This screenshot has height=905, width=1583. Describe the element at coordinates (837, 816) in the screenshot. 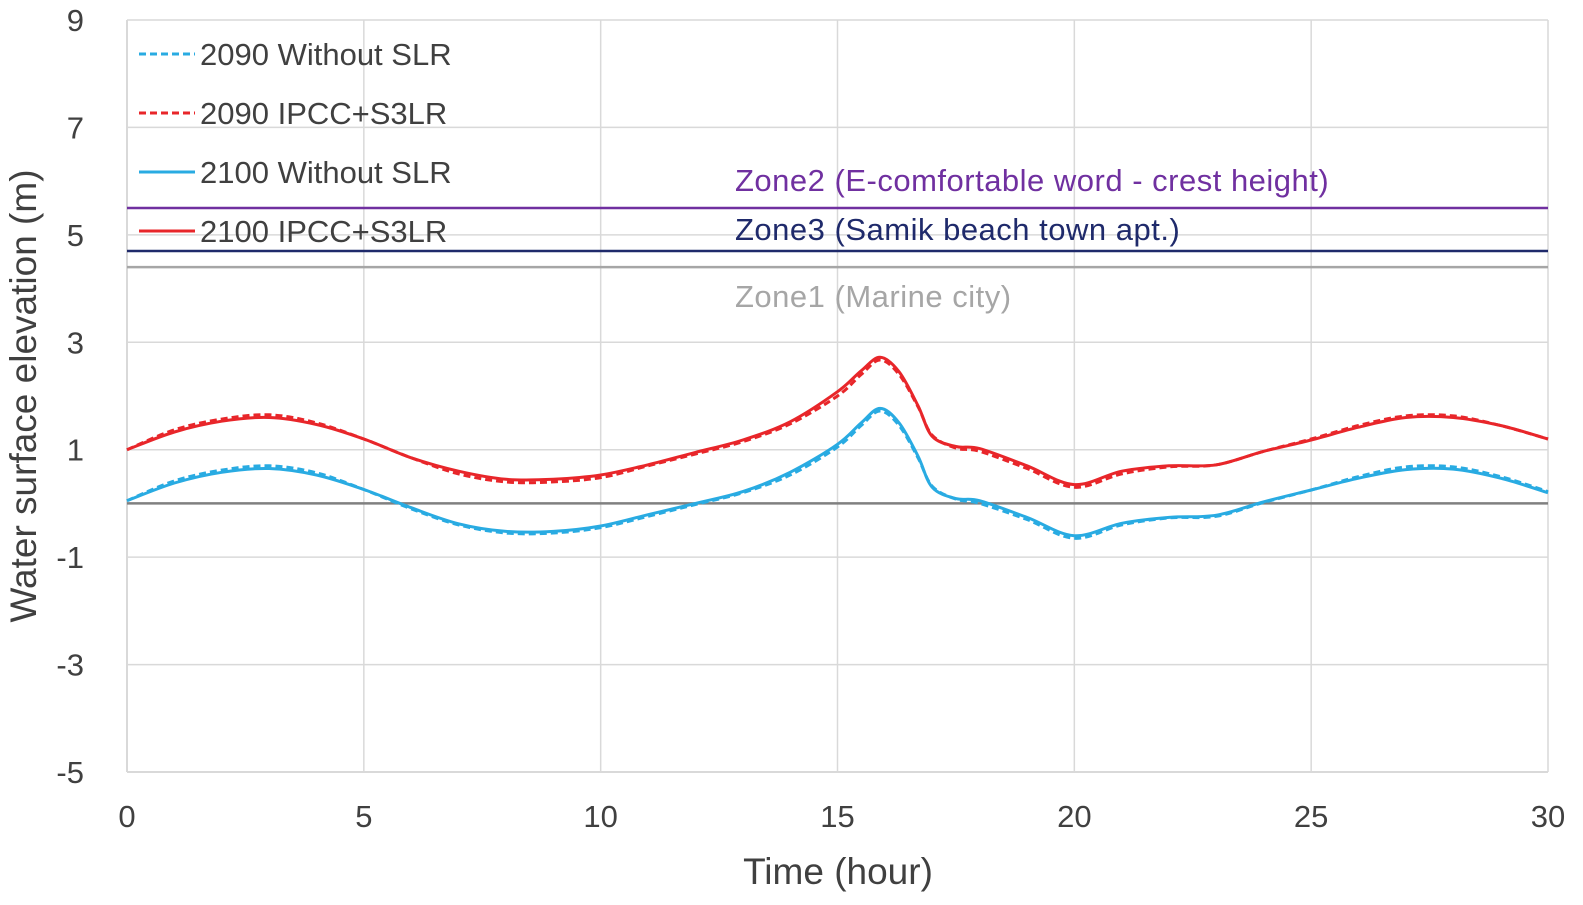

I see `x-tick-label: 15` at that location.